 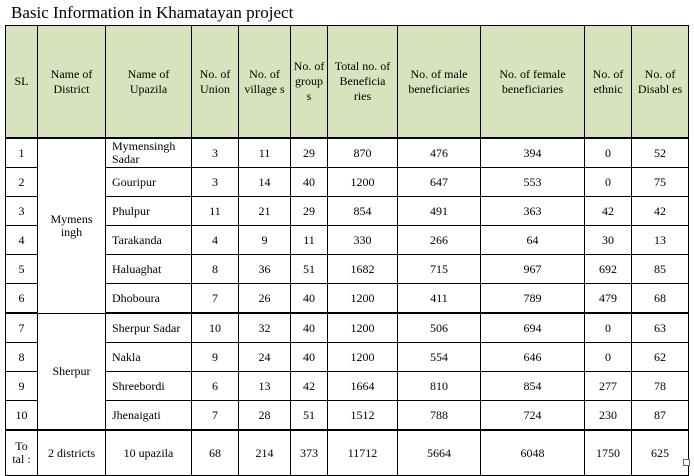 What do you see at coordinates (439, 211) in the screenshot?
I see `cell-male: 491` at bounding box center [439, 211].